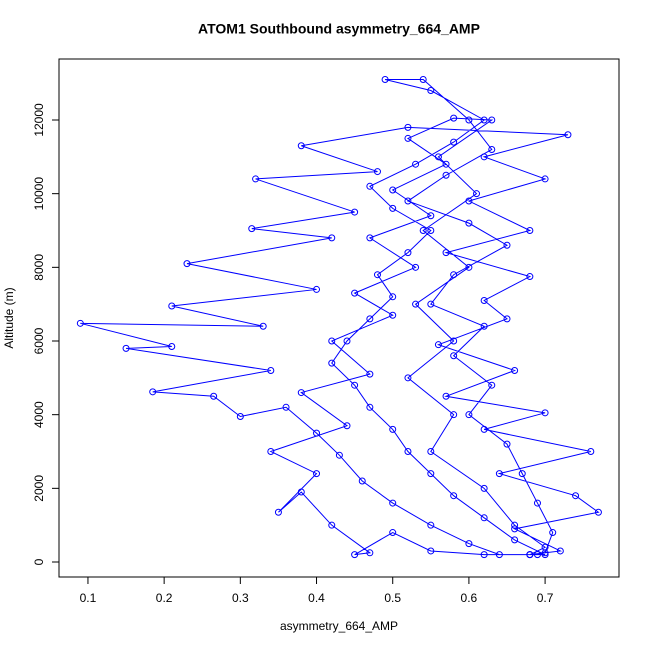 This screenshot has height=655, width=650. What do you see at coordinates (39, 414) in the screenshot?
I see `y-tick-label: 4000` at bounding box center [39, 414].